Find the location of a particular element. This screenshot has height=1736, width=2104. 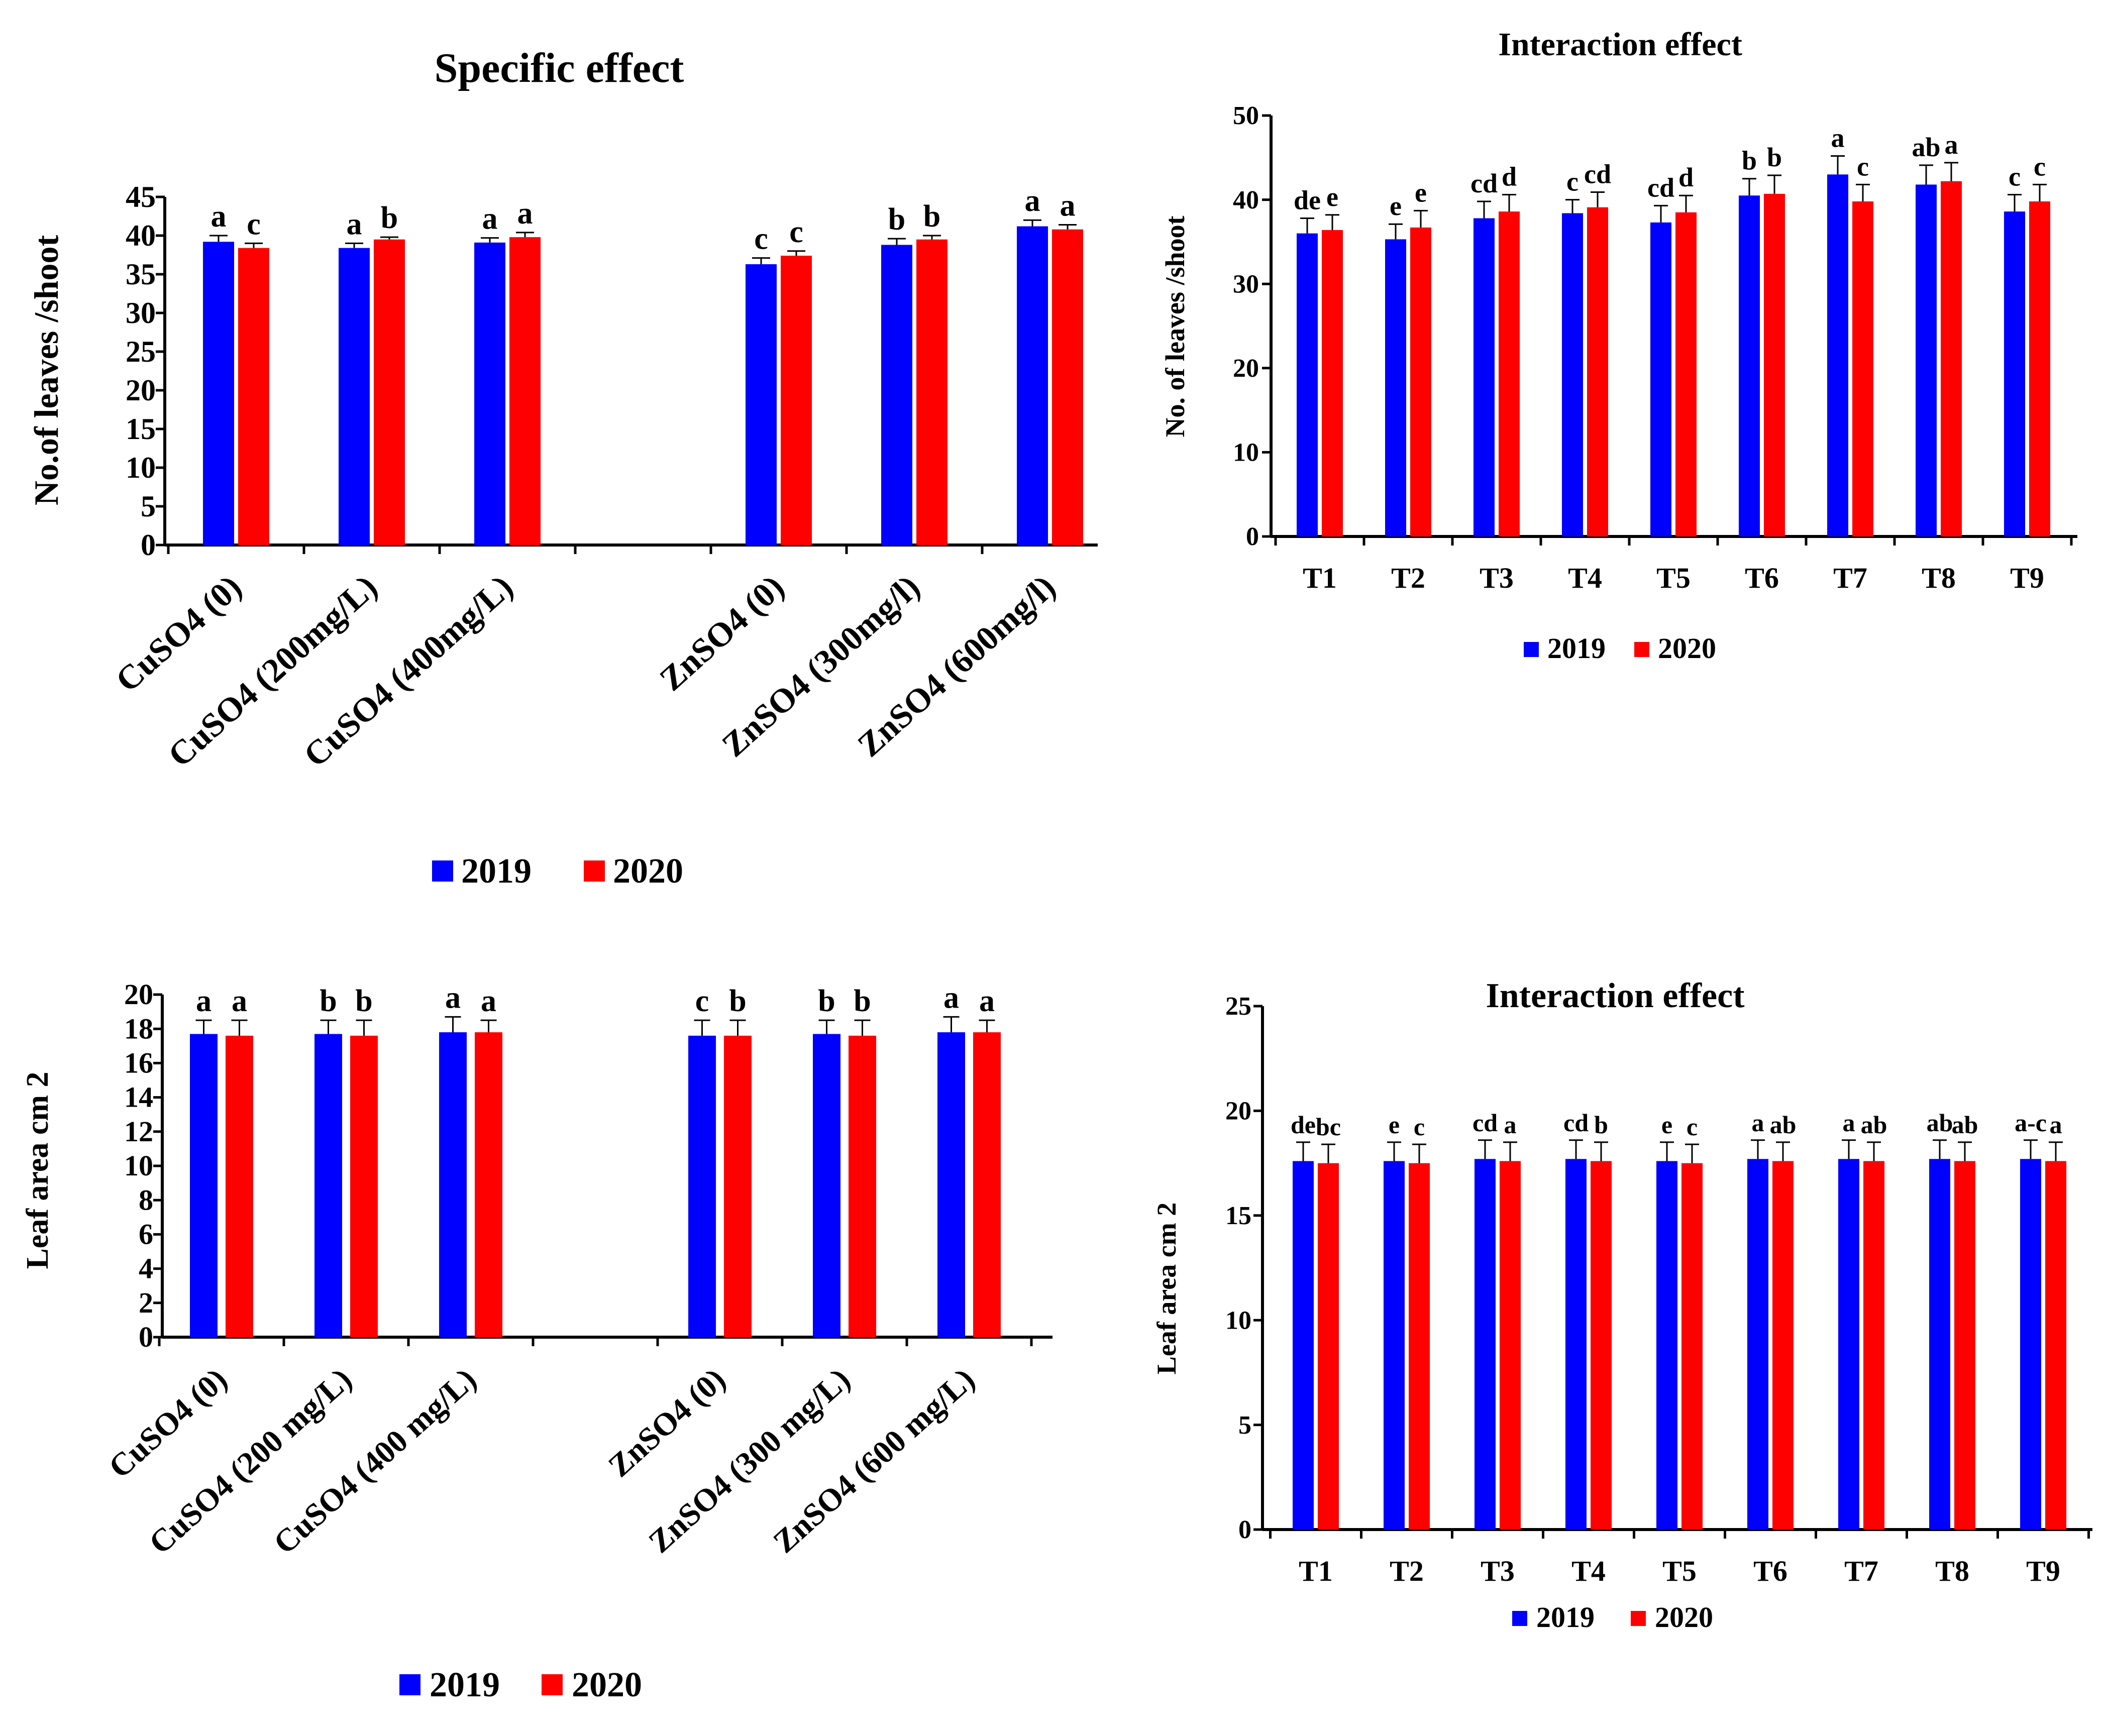

category-label: CuSO4 (400 mg/L) is located at coordinates (375, 1461).